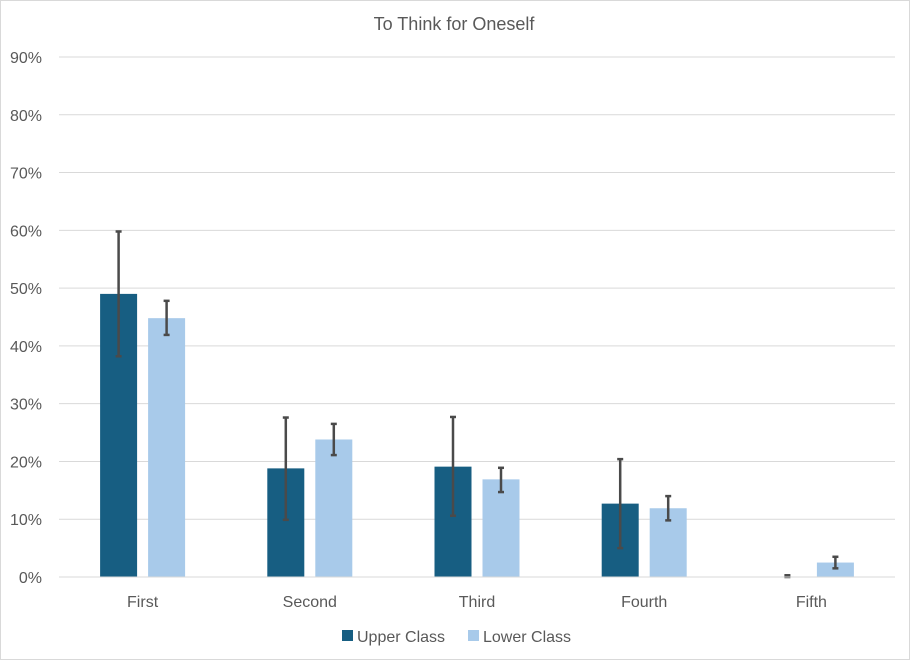 The width and height of the screenshot is (910, 660). What do you see at coordinates (26, 231) in the screenshot?
I see `y-tick-label: 60%` at bounding box center [26, 231].